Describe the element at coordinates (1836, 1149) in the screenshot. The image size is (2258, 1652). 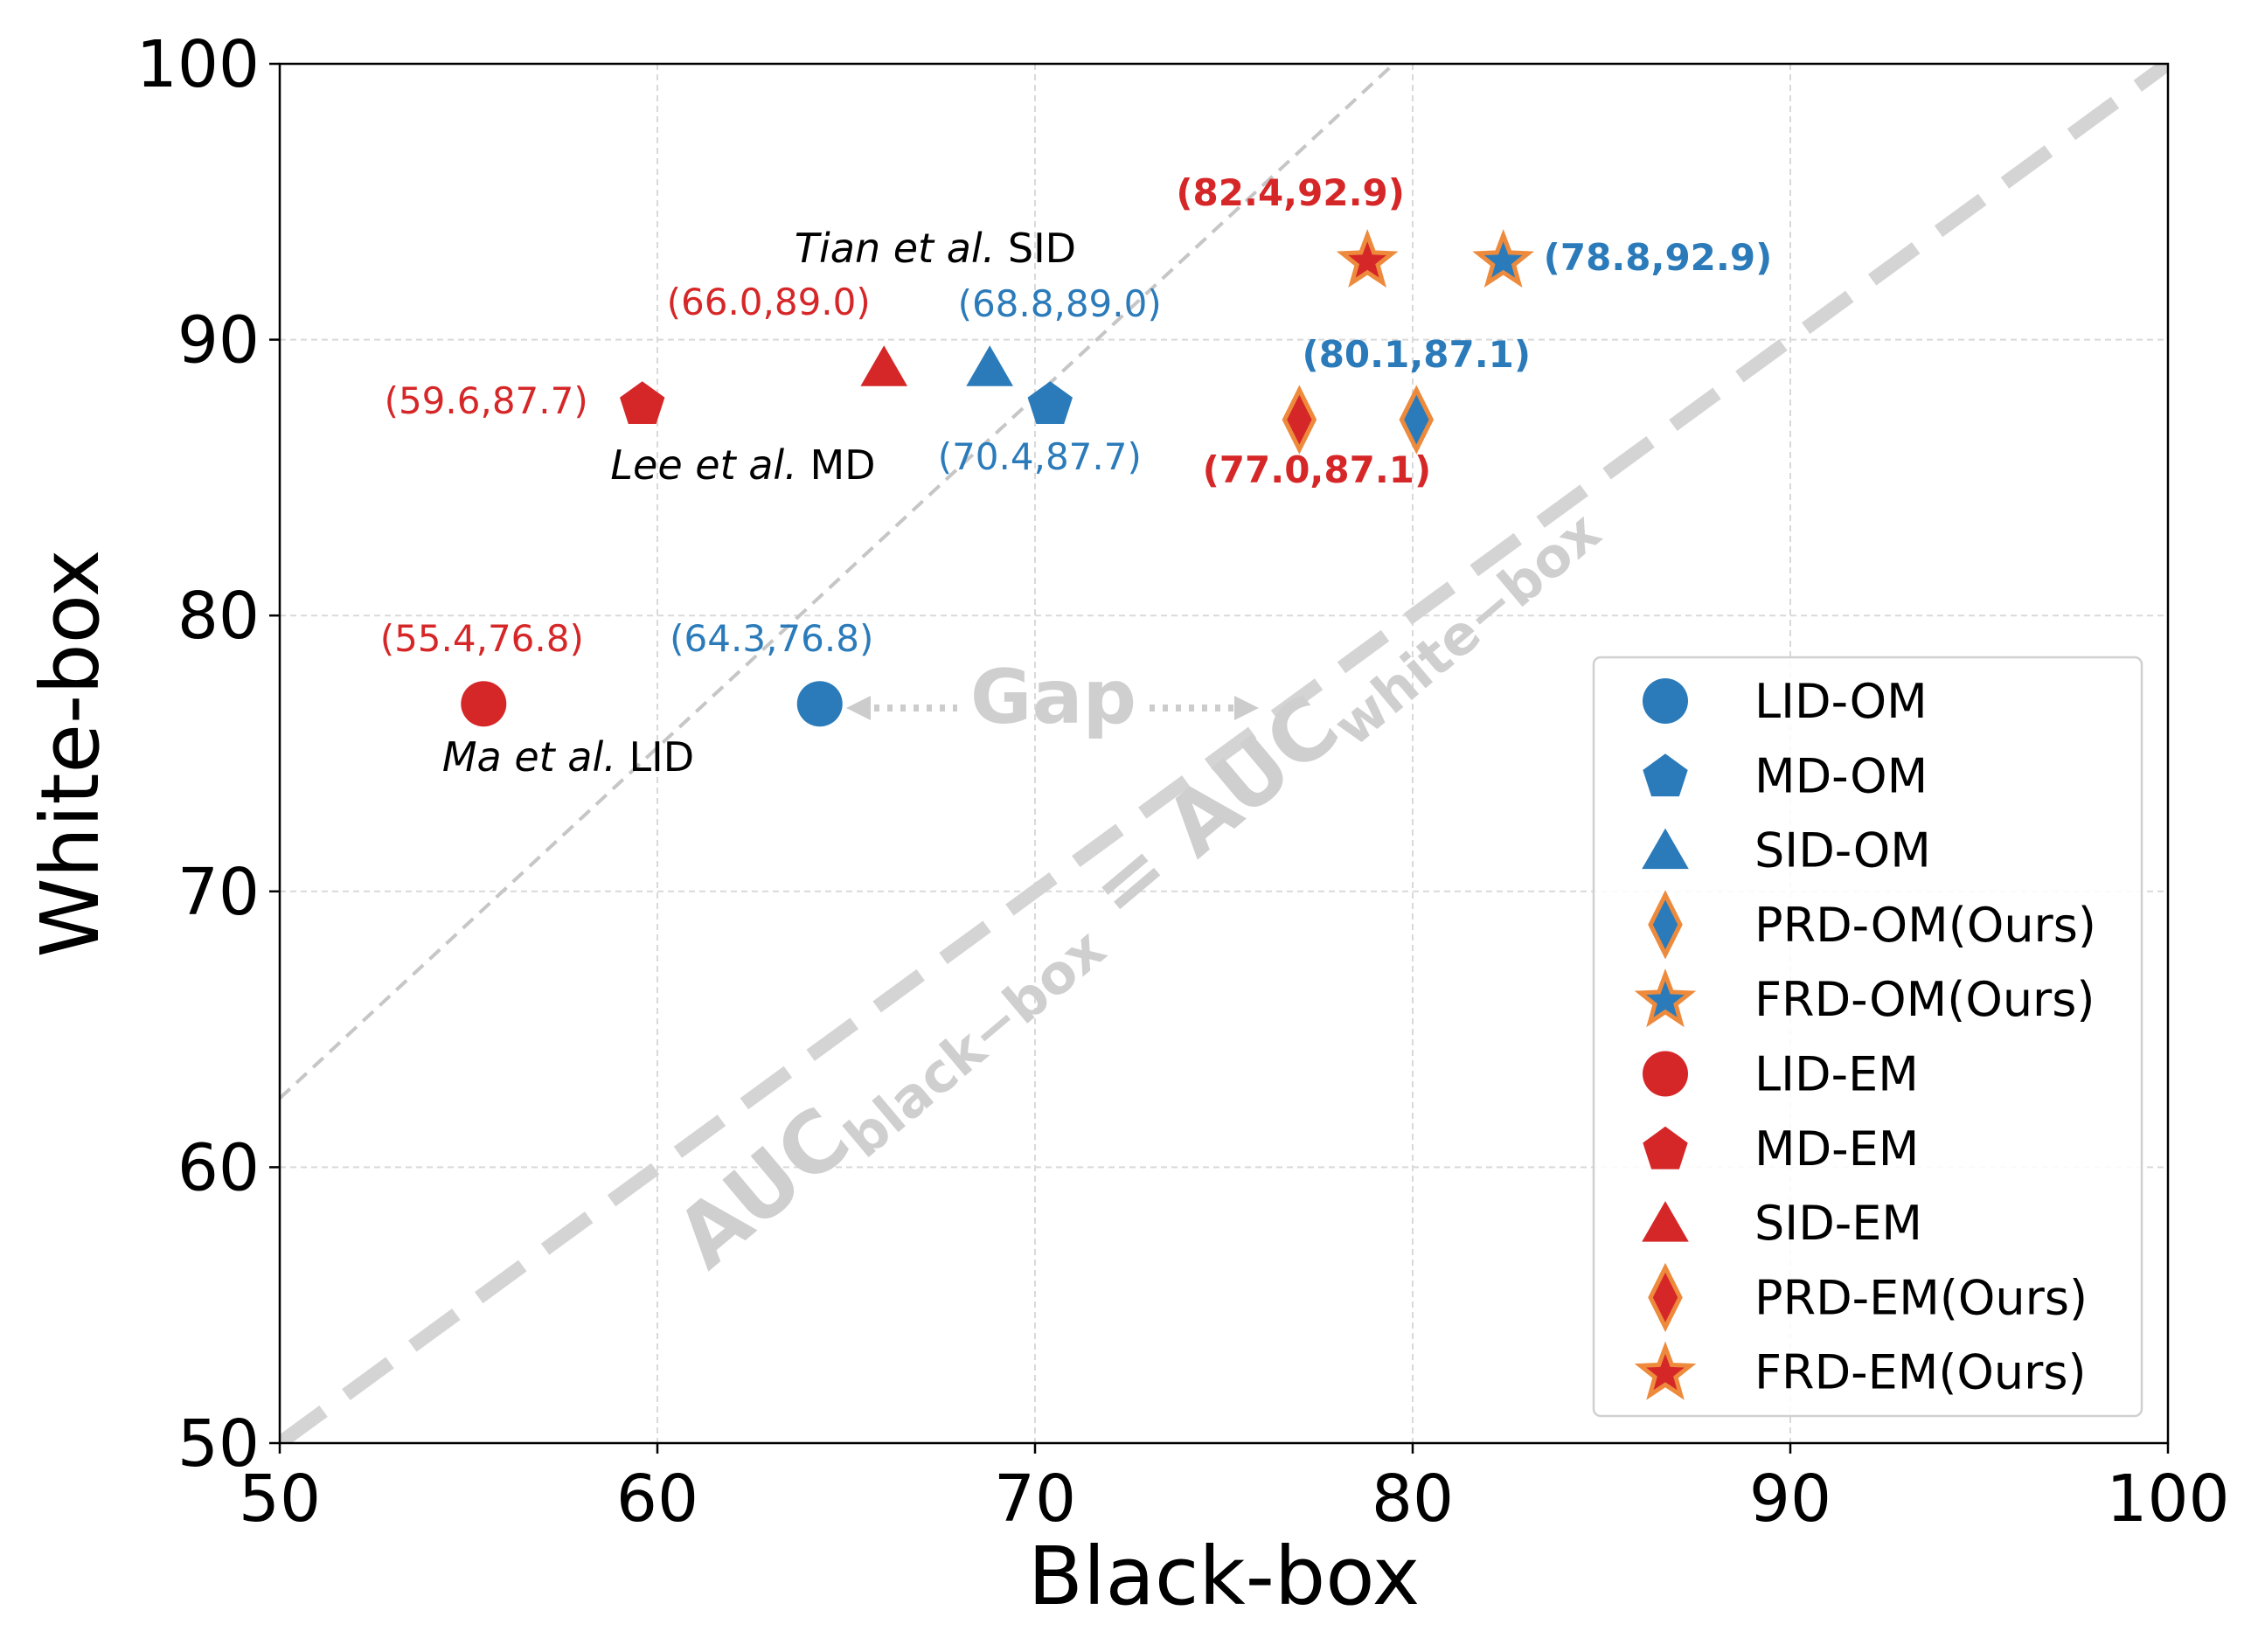
I see `legend-label-md-em: MD-EM` at that location.